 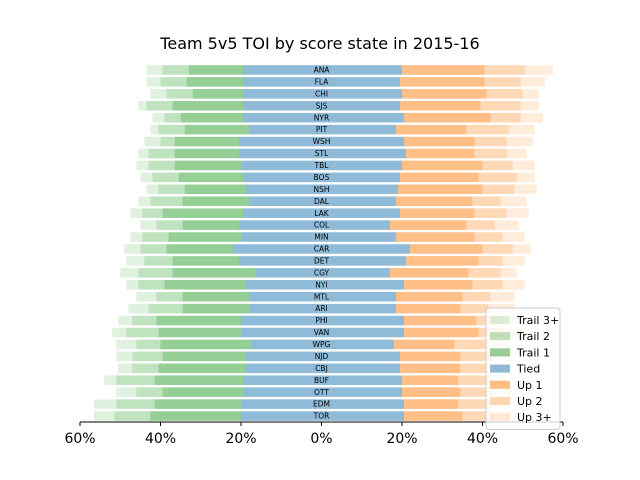 What do you see at coordinates (125, 368) in the screenshot?
I see `bar-cbj-trail-3--left` at bounding box center [125, 368].